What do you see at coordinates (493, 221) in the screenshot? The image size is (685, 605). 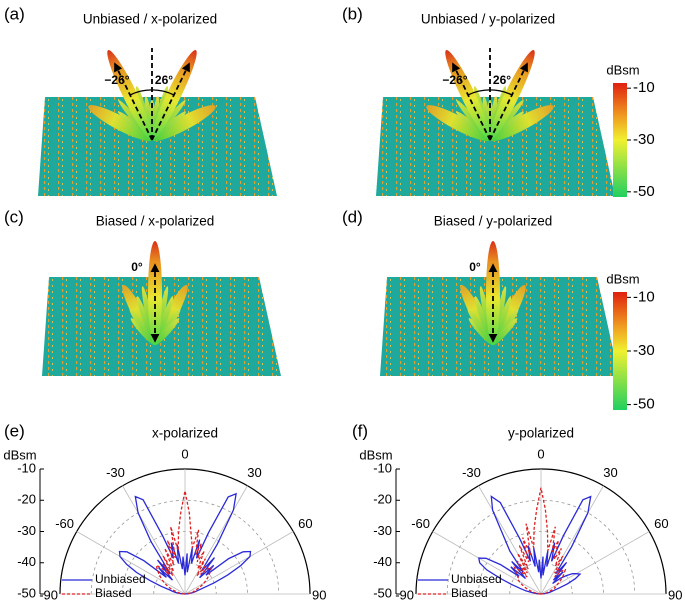 I see `panel-title: Biased / y-polarized` at bounding box center [493, 221].